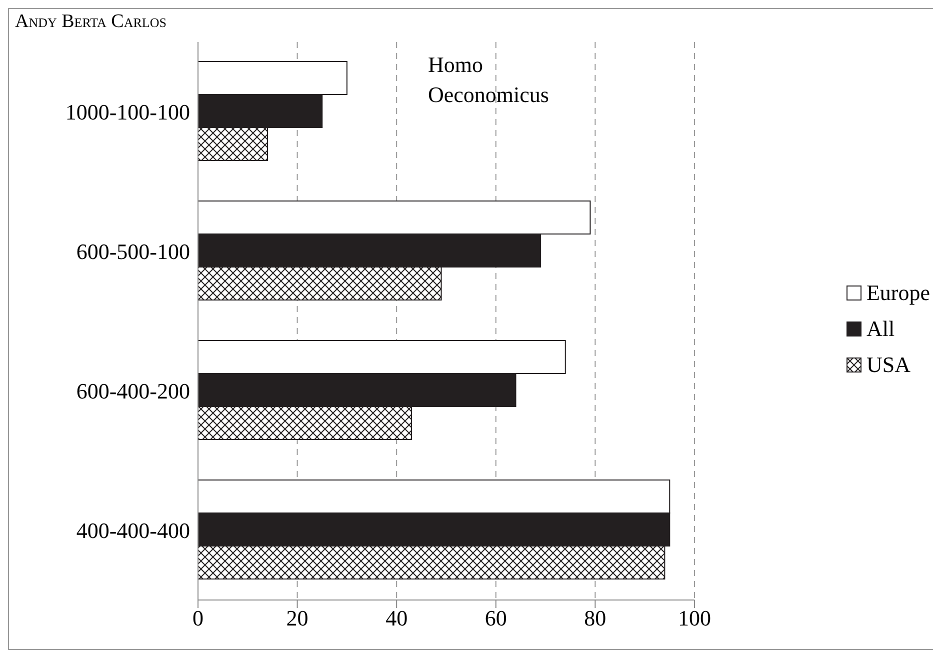  What do you see at coordinates (495, 618) in the screenshot?
I see `x-tick-label: 60` at bounding box center [495, 618].